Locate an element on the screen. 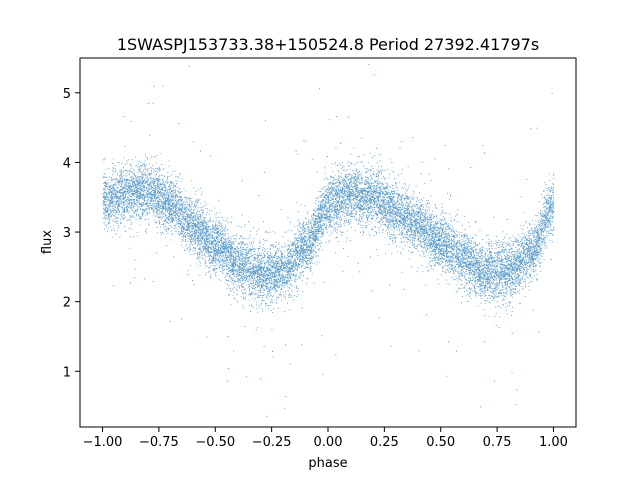 Image resolution: width=640 pixels, height=480 pixels. x-tick-label: 0.00 is located at coordinates (328, 442).